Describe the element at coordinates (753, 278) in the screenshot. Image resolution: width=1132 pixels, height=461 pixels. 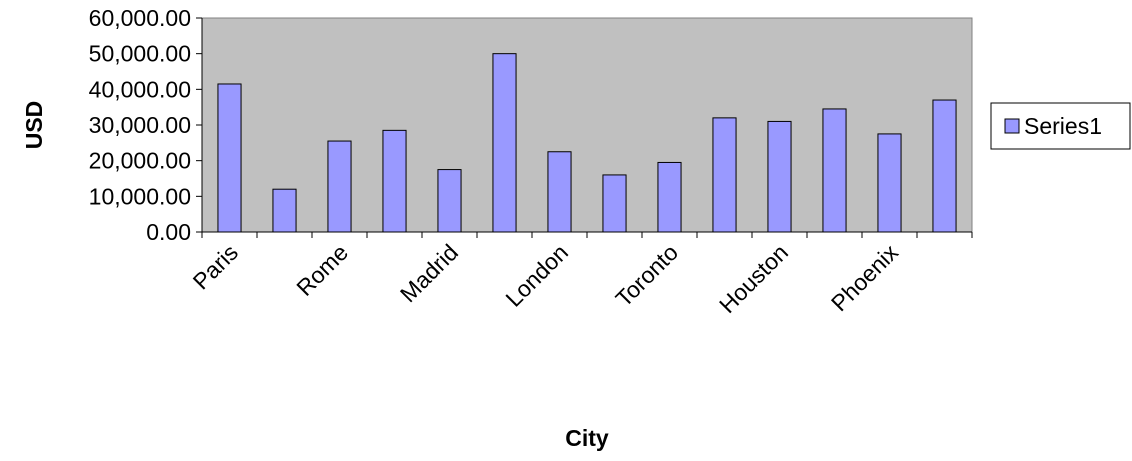
I see `x-tick-label: Houston` at that location.